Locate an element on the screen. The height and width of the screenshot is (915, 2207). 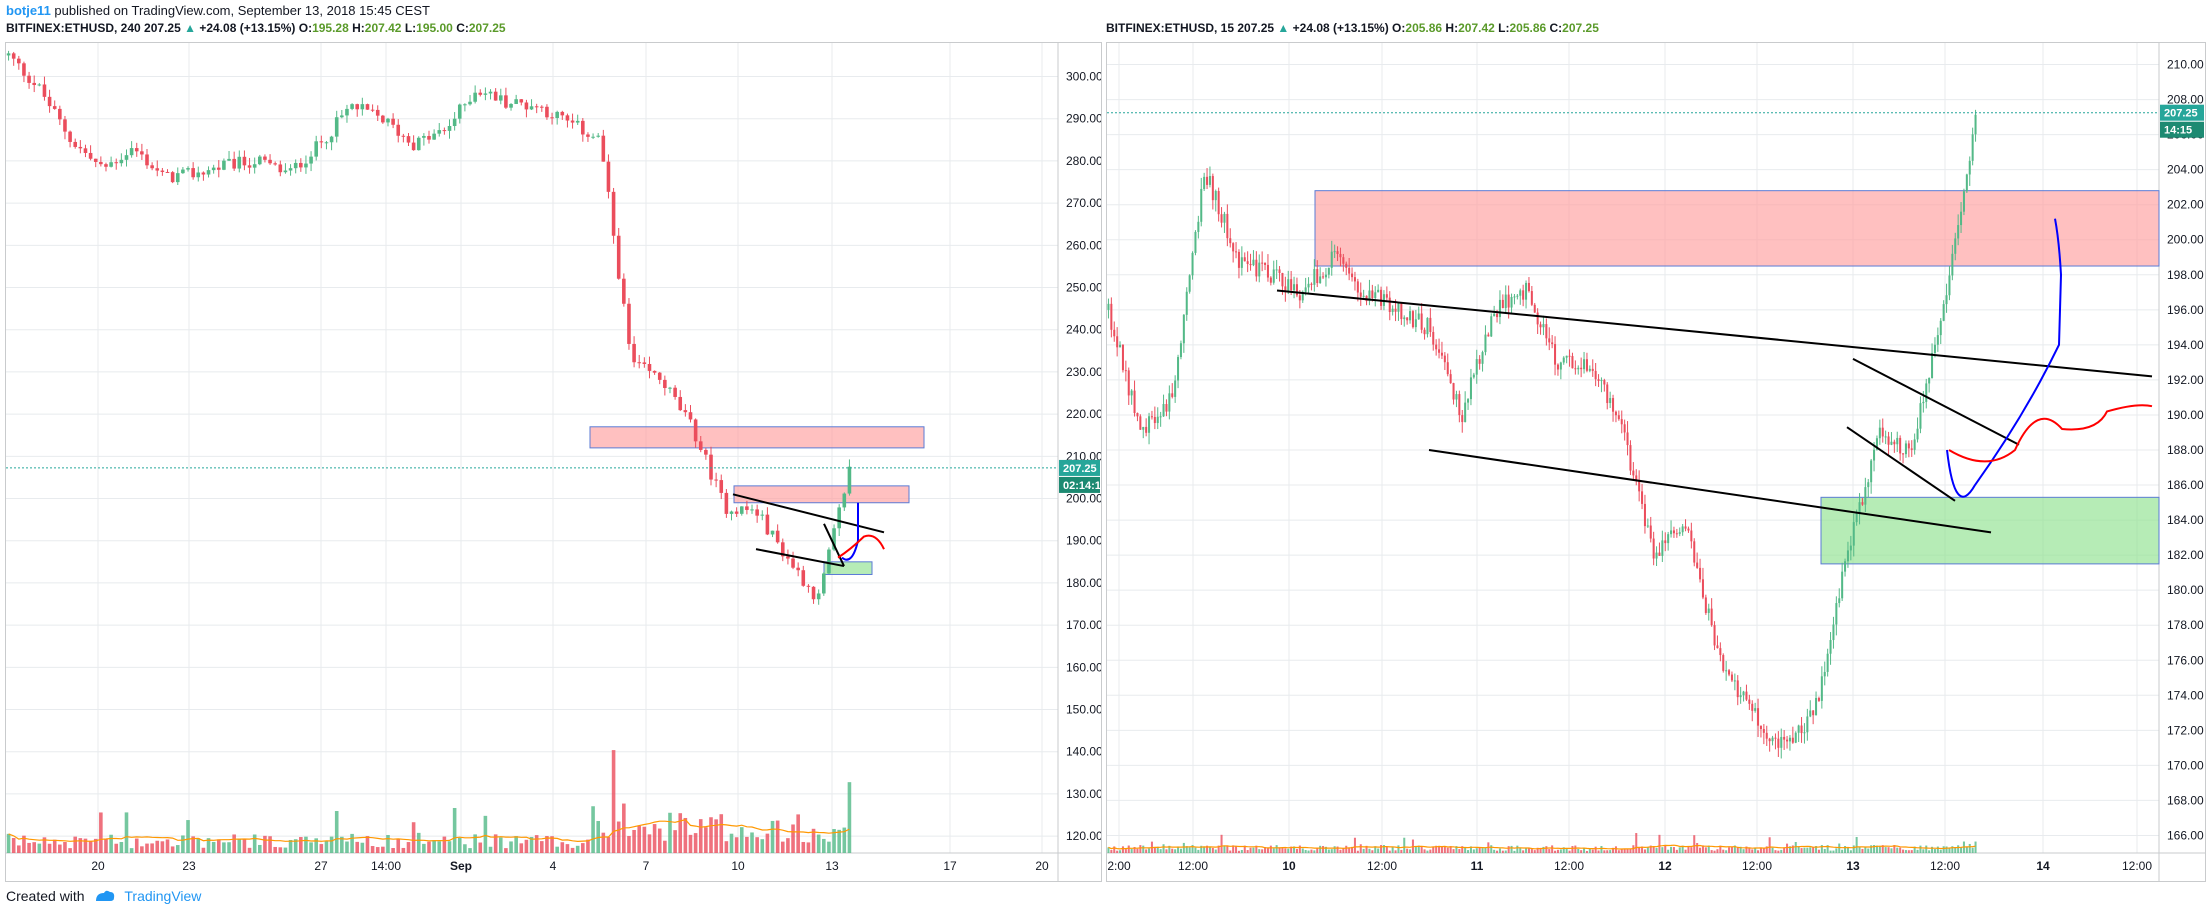
projection-path-red is located at coordinates (861, 546).